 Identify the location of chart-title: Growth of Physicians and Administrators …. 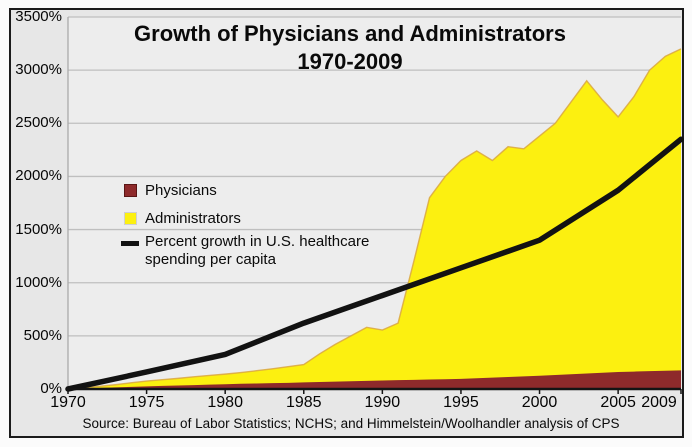
(350, 48).